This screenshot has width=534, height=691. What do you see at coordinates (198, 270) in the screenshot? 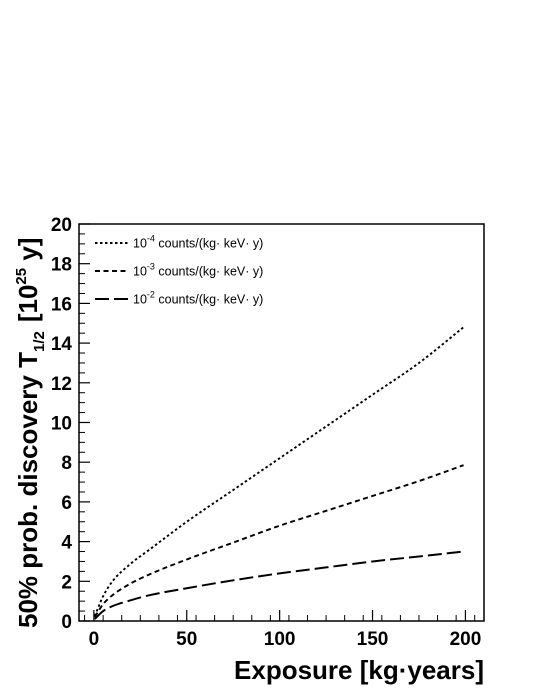
I see `legend-label: 10-3 counts/(kg· keV· y)` at bounding box center [198, 270].